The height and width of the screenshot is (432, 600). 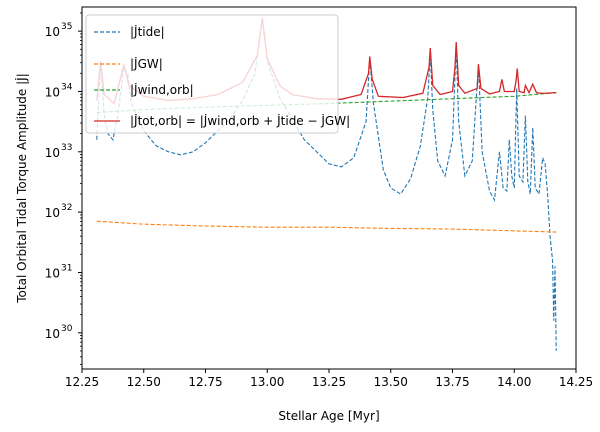 I want to click on x-tick-label: 12.50, so click(x=144, y=382).